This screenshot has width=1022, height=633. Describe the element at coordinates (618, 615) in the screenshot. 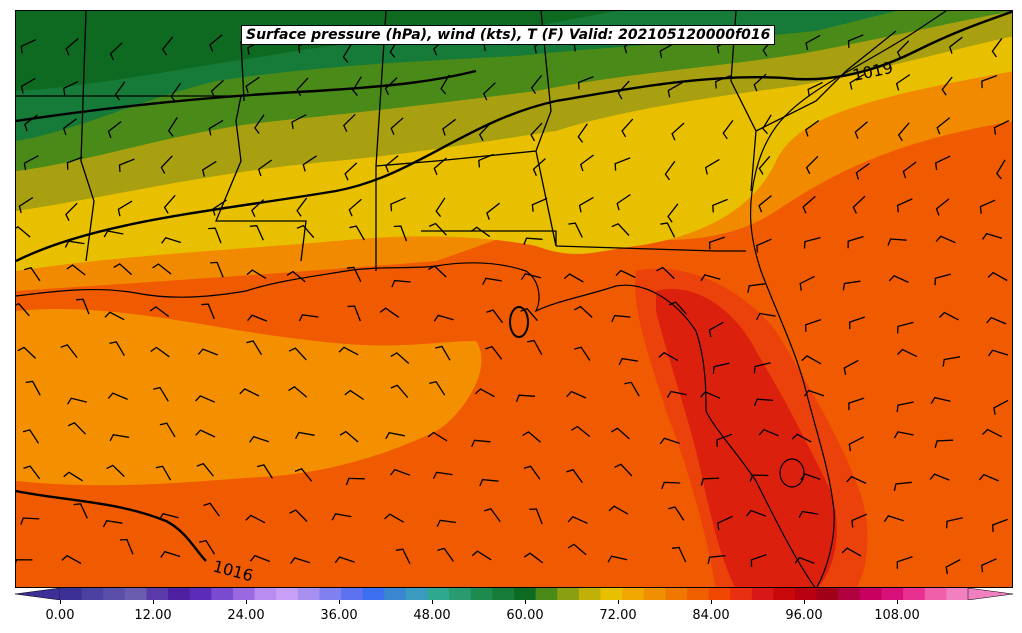

I see `colorbar-tick-label: 72.00` at that location.